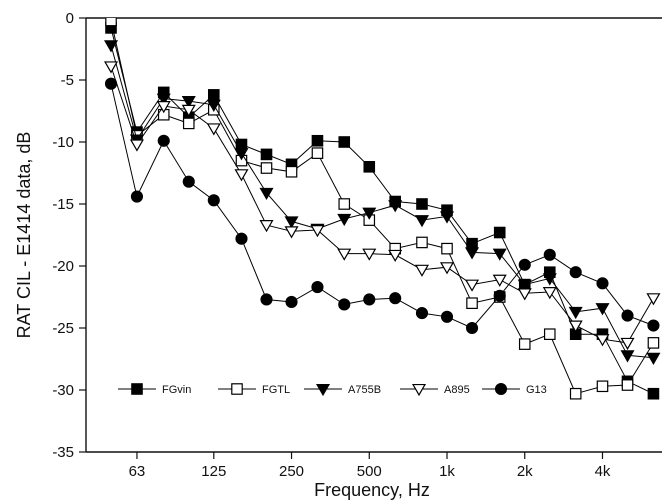 The height and width of the screenshot is (501, 662). I want to click on legend-label: G13, so click(536, 390).